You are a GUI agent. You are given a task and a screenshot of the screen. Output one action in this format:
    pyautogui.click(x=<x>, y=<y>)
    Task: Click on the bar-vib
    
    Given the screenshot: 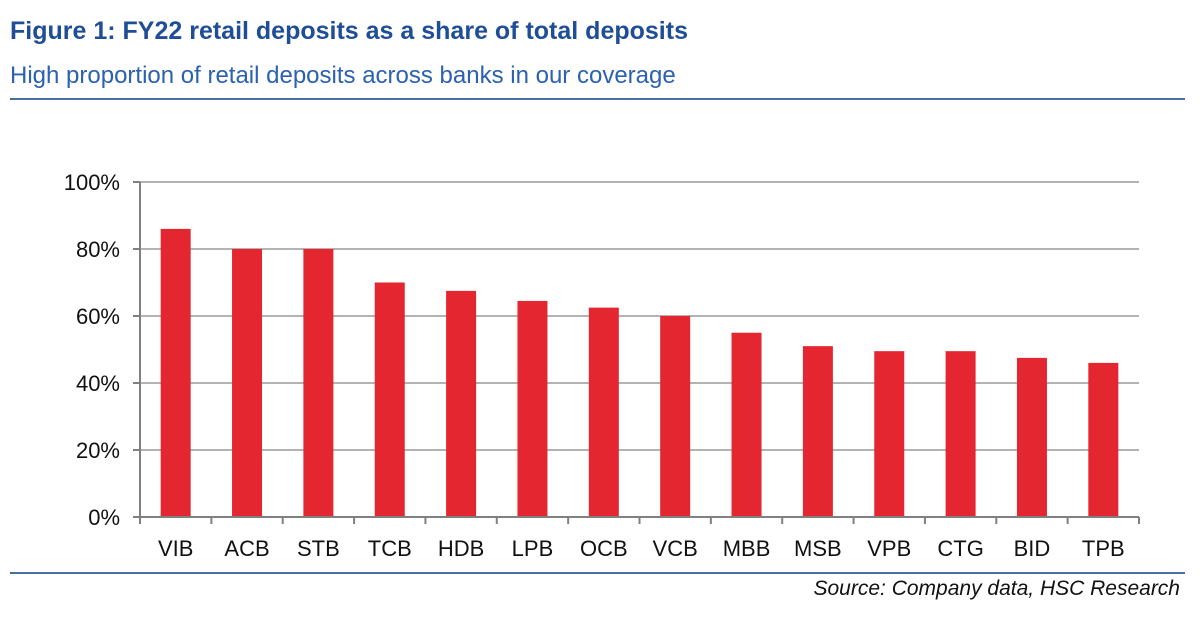 What is the action you would take?
    pyautogui.click(x=175, y=372)
    